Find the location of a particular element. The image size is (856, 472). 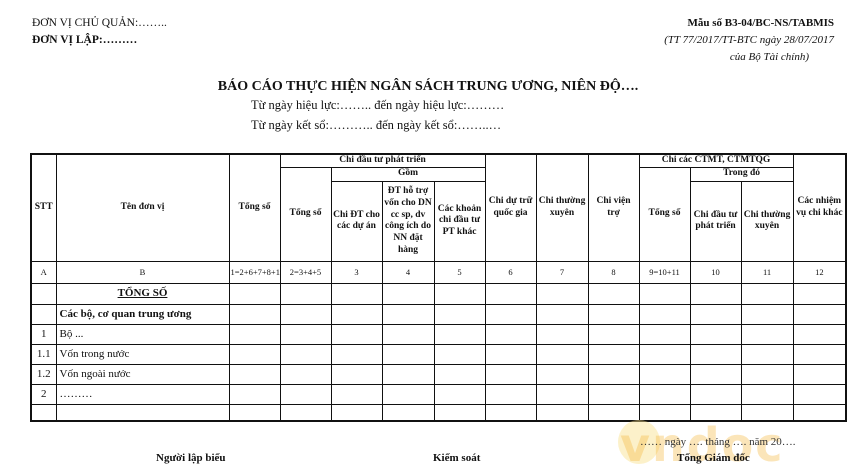

header-dtpt-tong-so: Tổng số is located at coordinates (305, 214).